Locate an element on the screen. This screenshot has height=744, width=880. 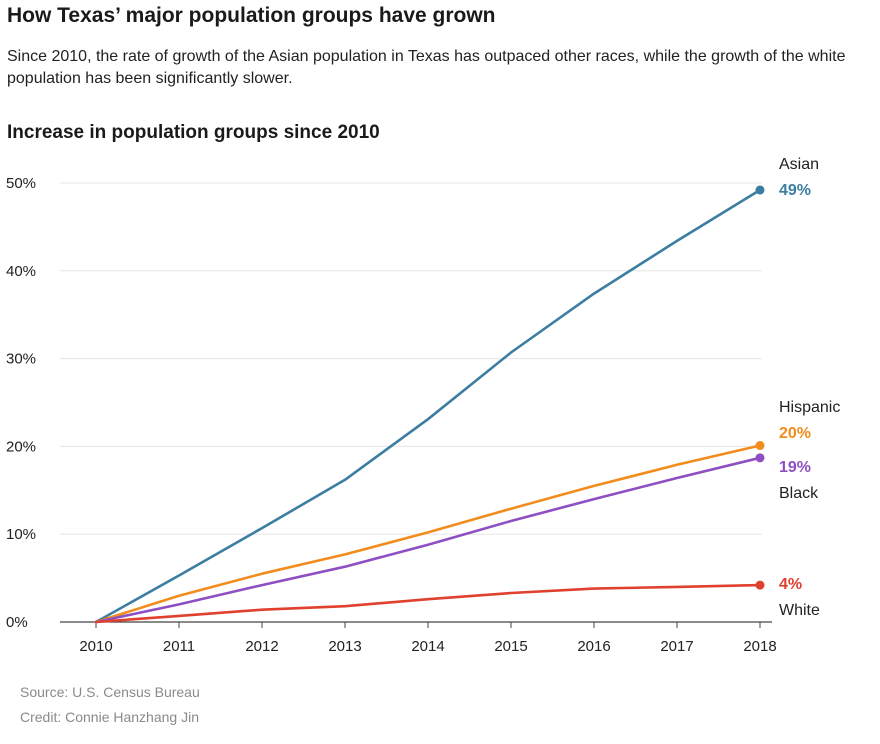
x-tick-label: 2016 is located at coordinates (593, 646).